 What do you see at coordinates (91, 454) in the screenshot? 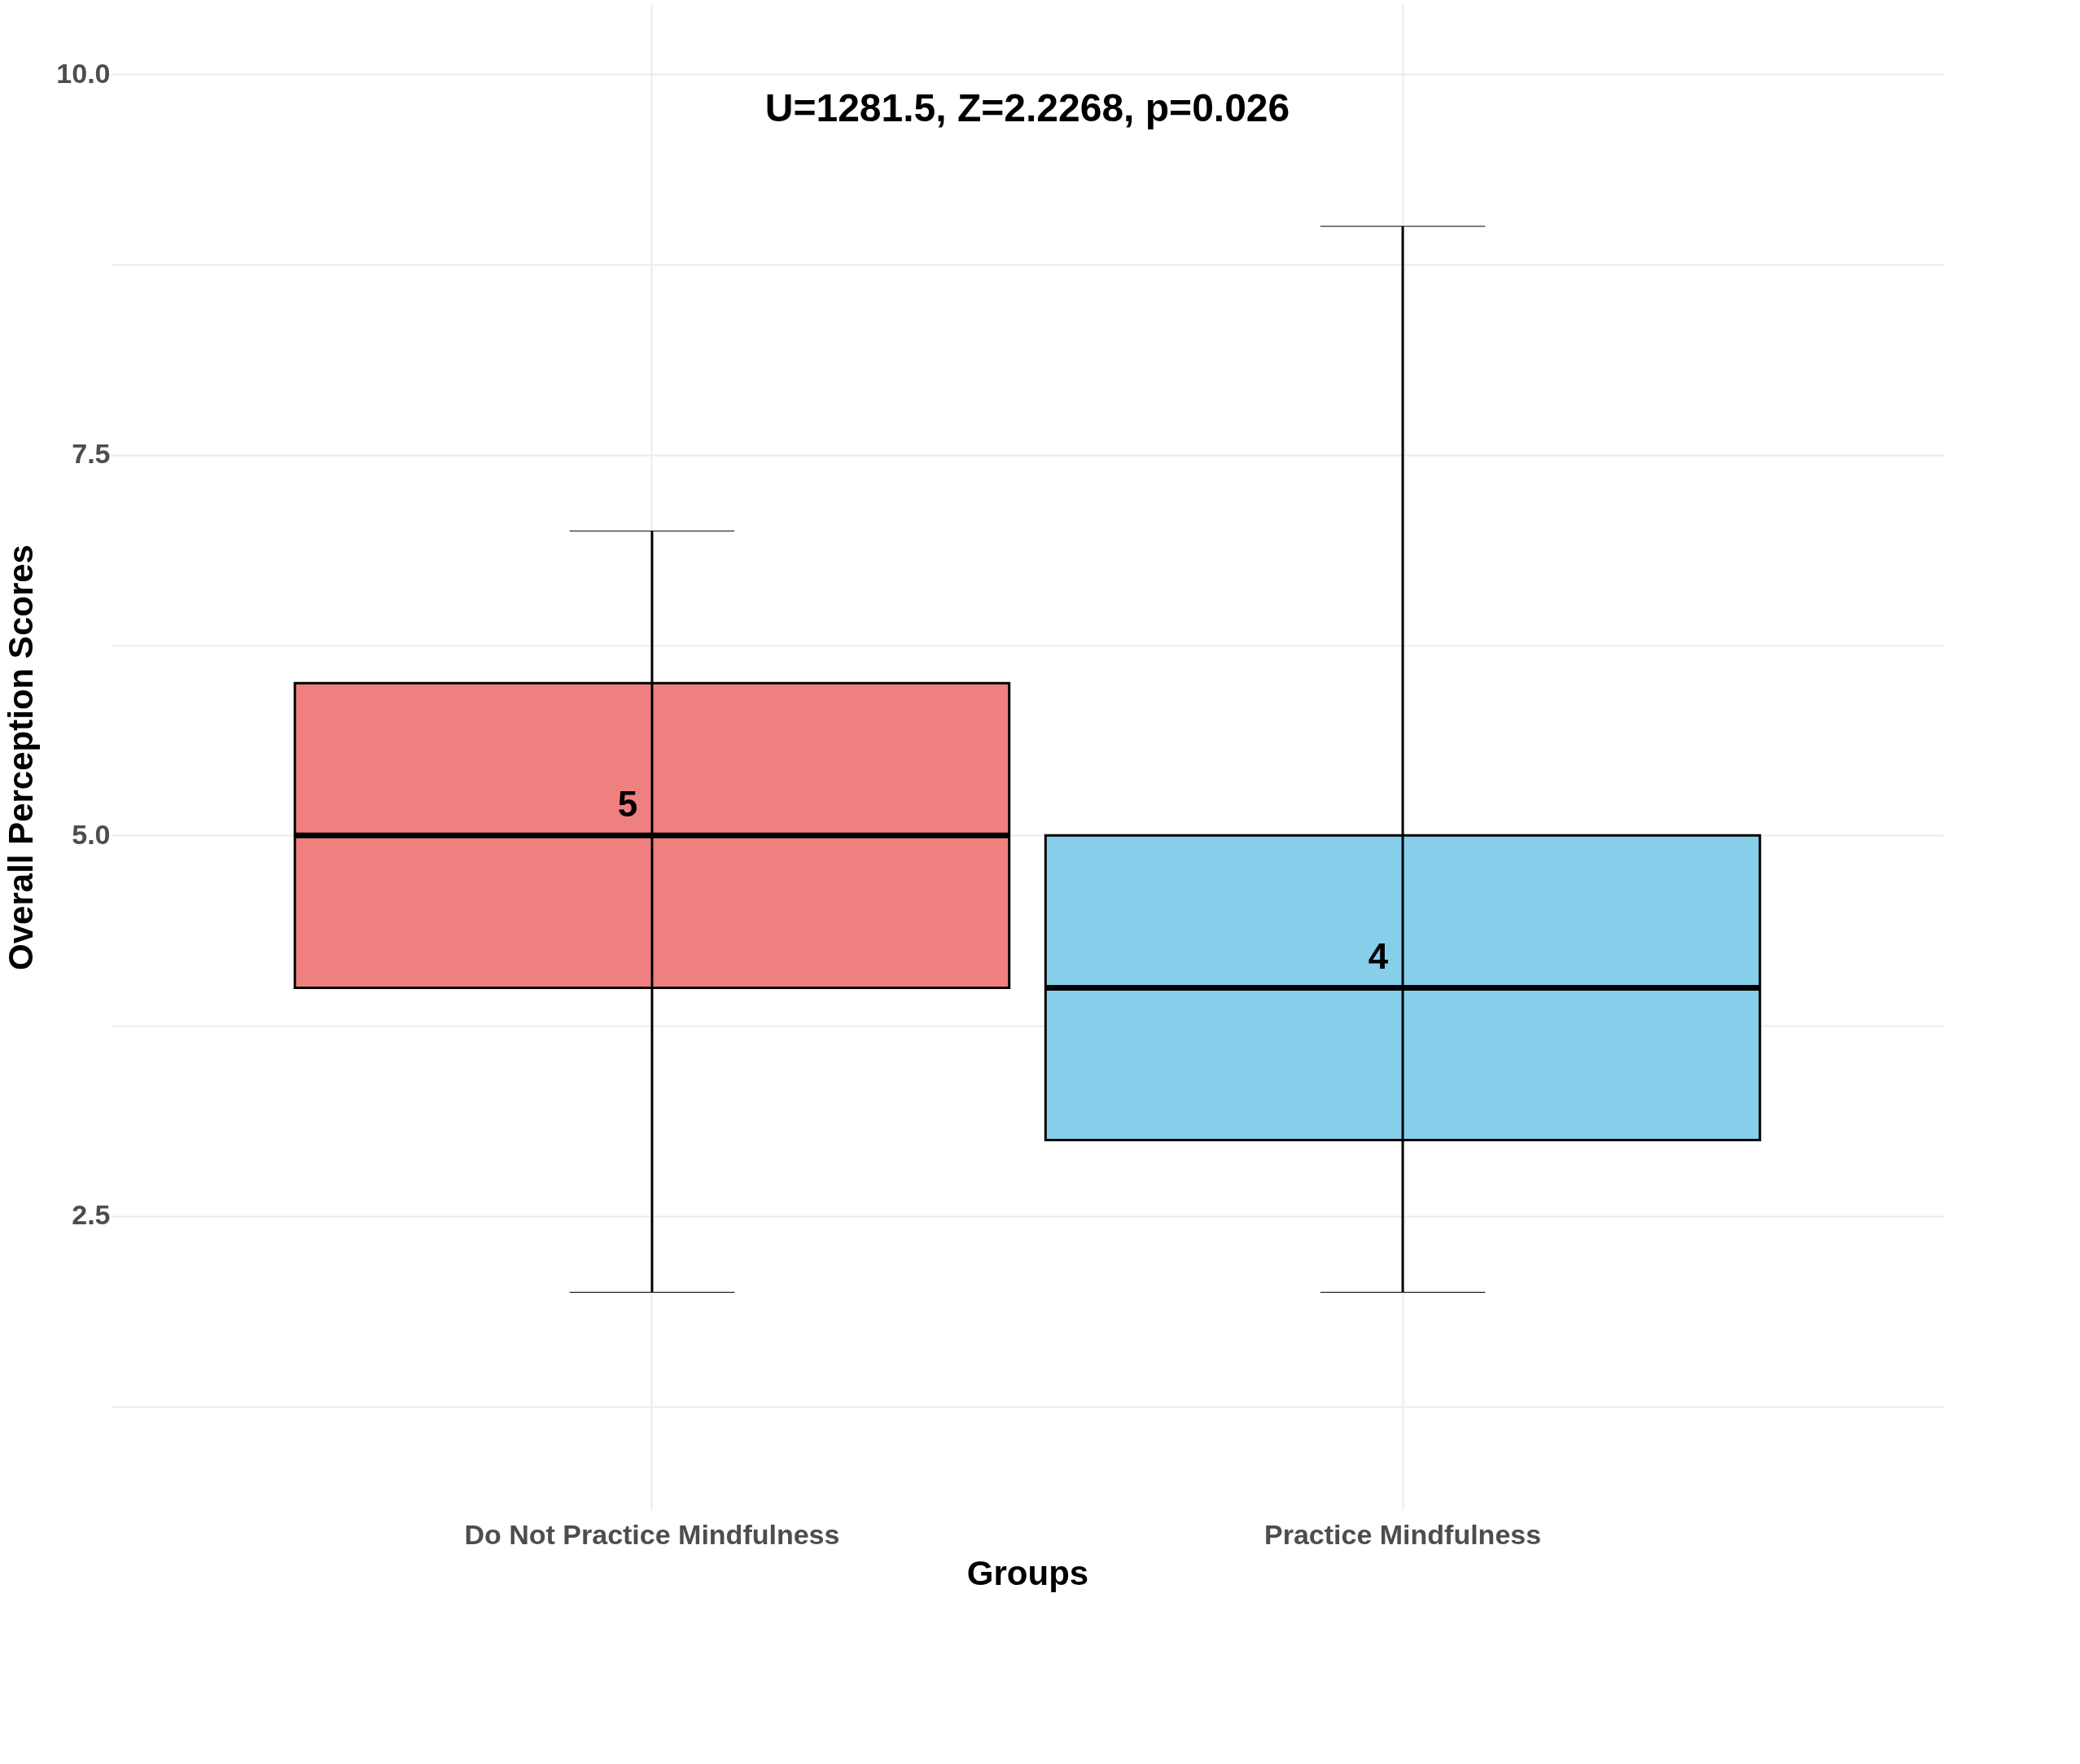
I see `y-tick-label: 7.5` at bounding box center [91, 454].